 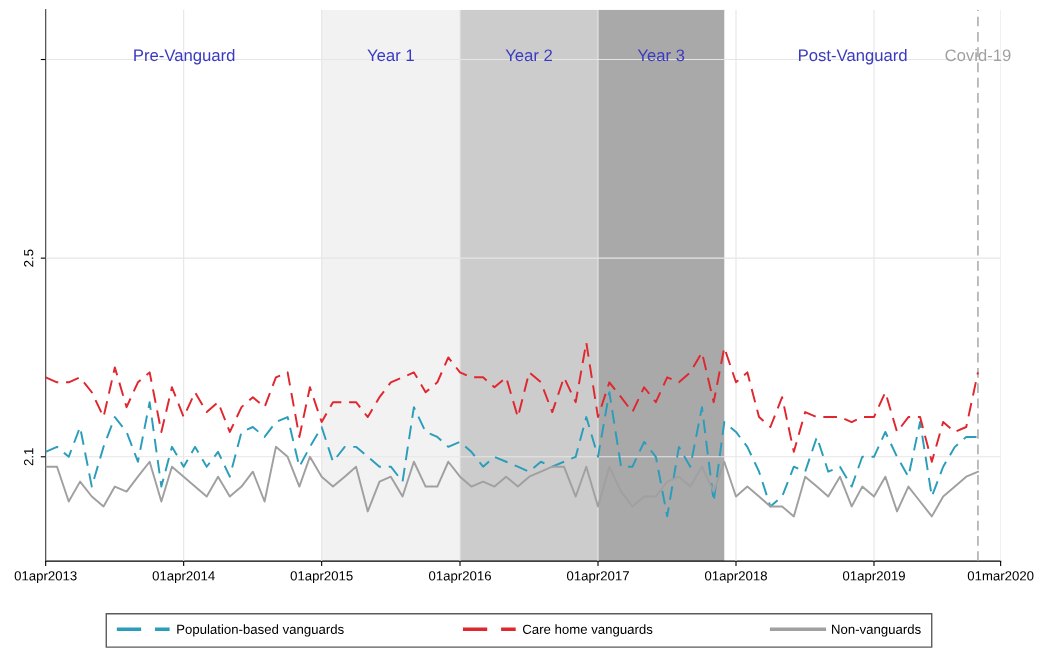 What do you see at coordinates (184, 56) in the screenshot?
I see `annotation: Pre-Vanguard` at bounding box center [184, 56].